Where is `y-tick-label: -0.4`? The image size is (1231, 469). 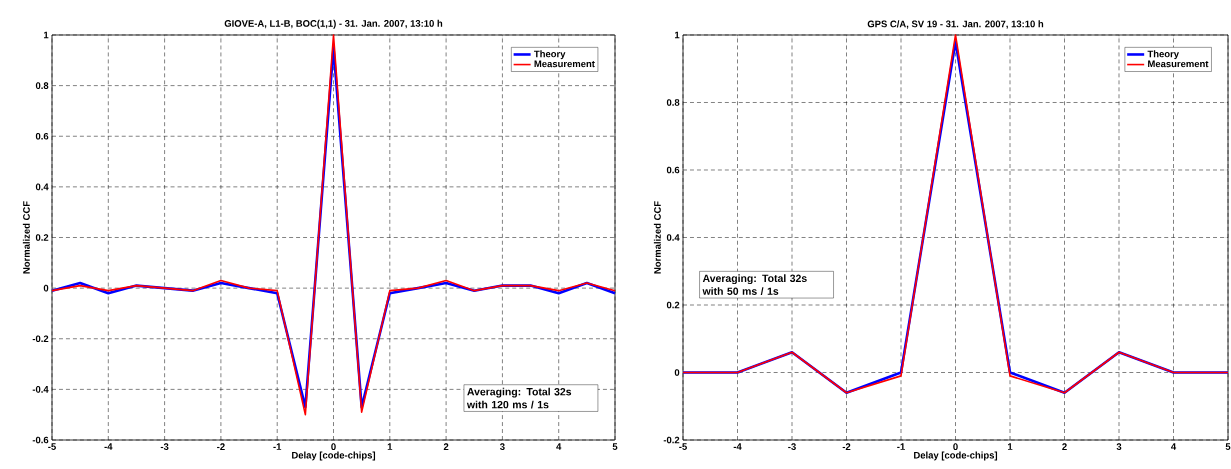 y-tick-label: -0.4 is located at coordinates (40, 389).